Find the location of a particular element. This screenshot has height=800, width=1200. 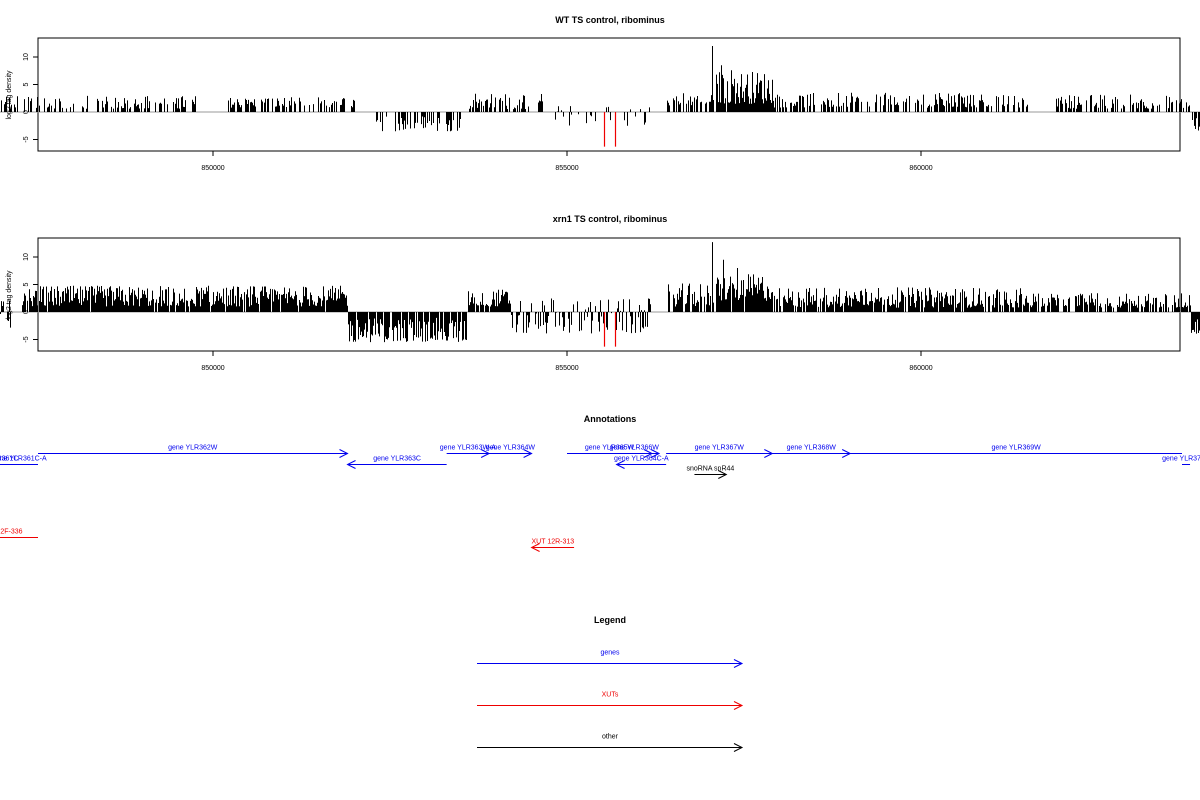

annotation-label: snoRNA snR44 is located at coordinates (710, 469).